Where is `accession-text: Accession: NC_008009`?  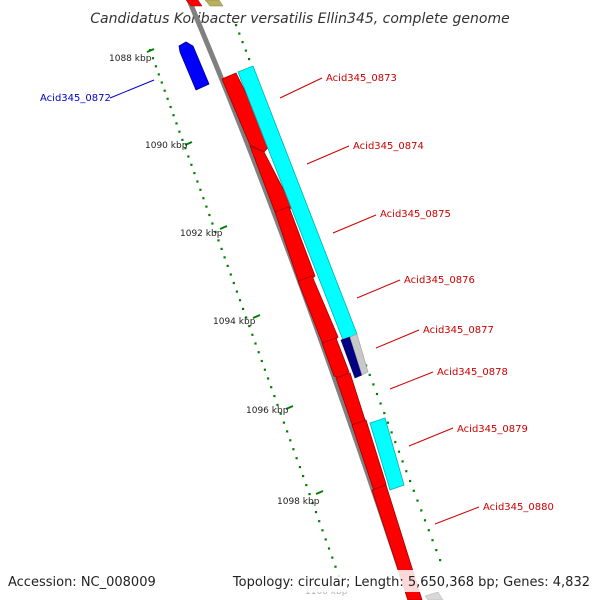 accession-text: Accession: NC_008009 is located at coordinates (82, 582).